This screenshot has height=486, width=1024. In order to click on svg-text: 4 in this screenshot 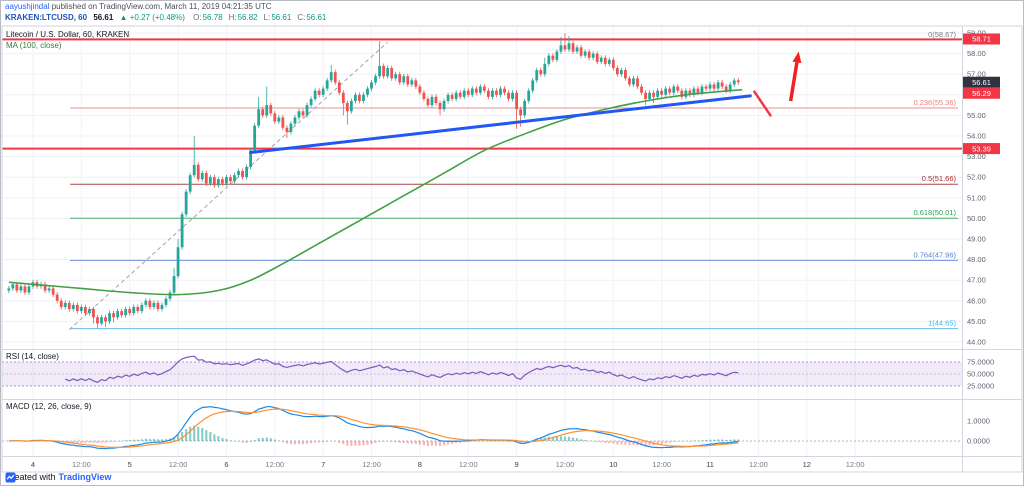, I will do `click(33, 464)`.